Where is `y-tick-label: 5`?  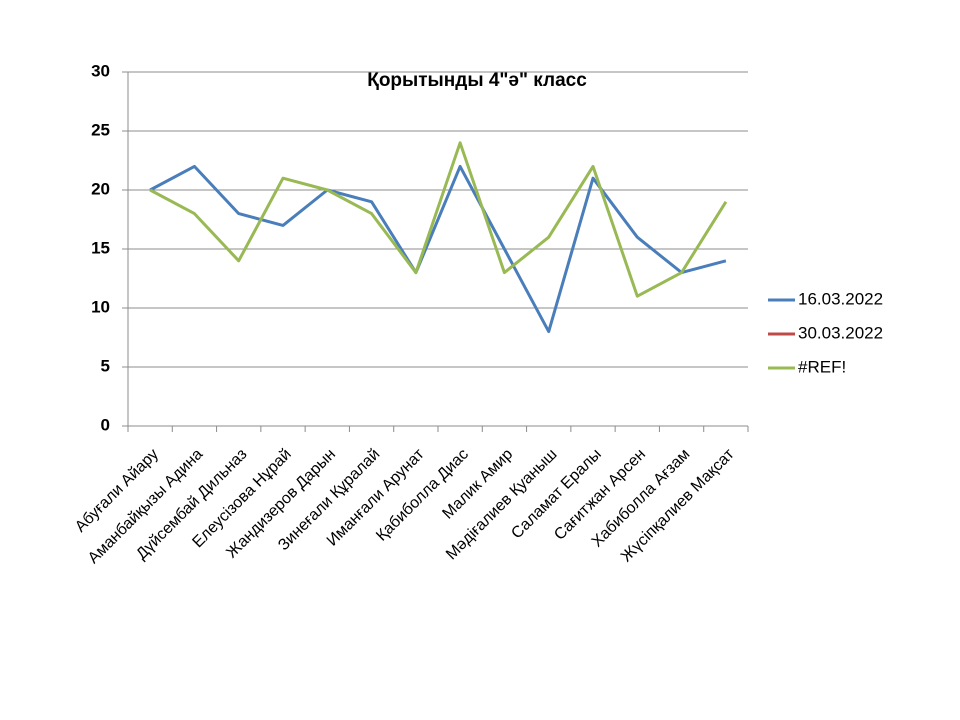 y-tick-label: 5 is located at coordinates (105, 365).